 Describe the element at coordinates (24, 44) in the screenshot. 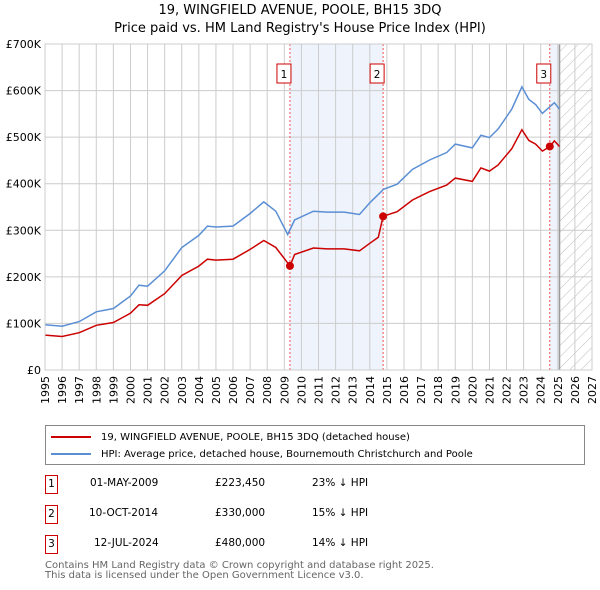

I see `y-tick-label: £700K` at that location.